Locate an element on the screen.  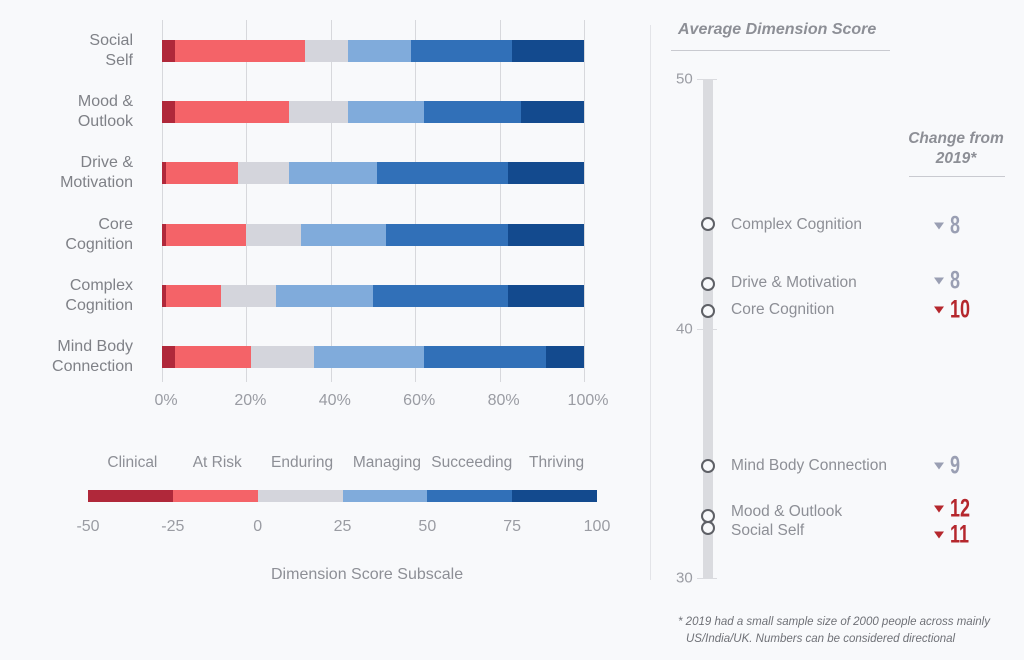
category-label: Mood & Outlook is located at coordinates (73, 112).